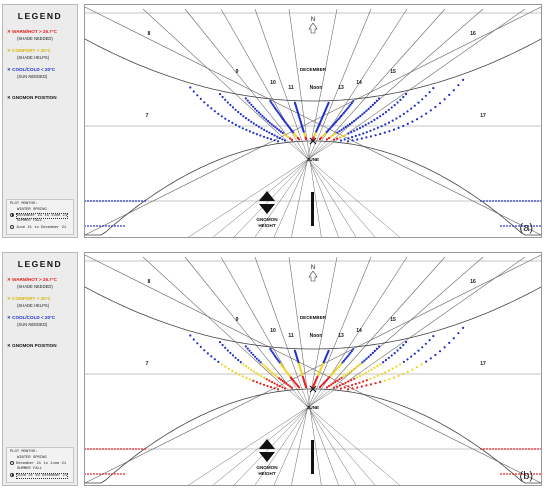  I want to click on legend-gnomon-position: ✕ GNOMON POSITION, so click(32, 98).